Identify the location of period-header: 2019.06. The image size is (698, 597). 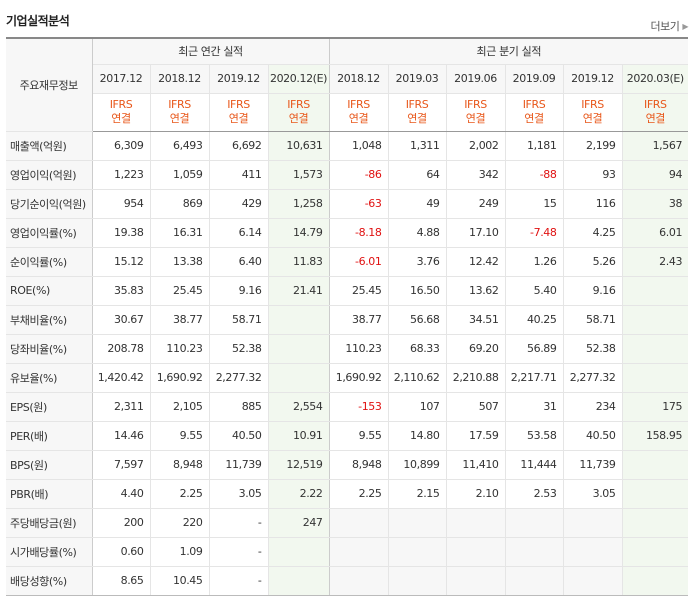
(476, 79).